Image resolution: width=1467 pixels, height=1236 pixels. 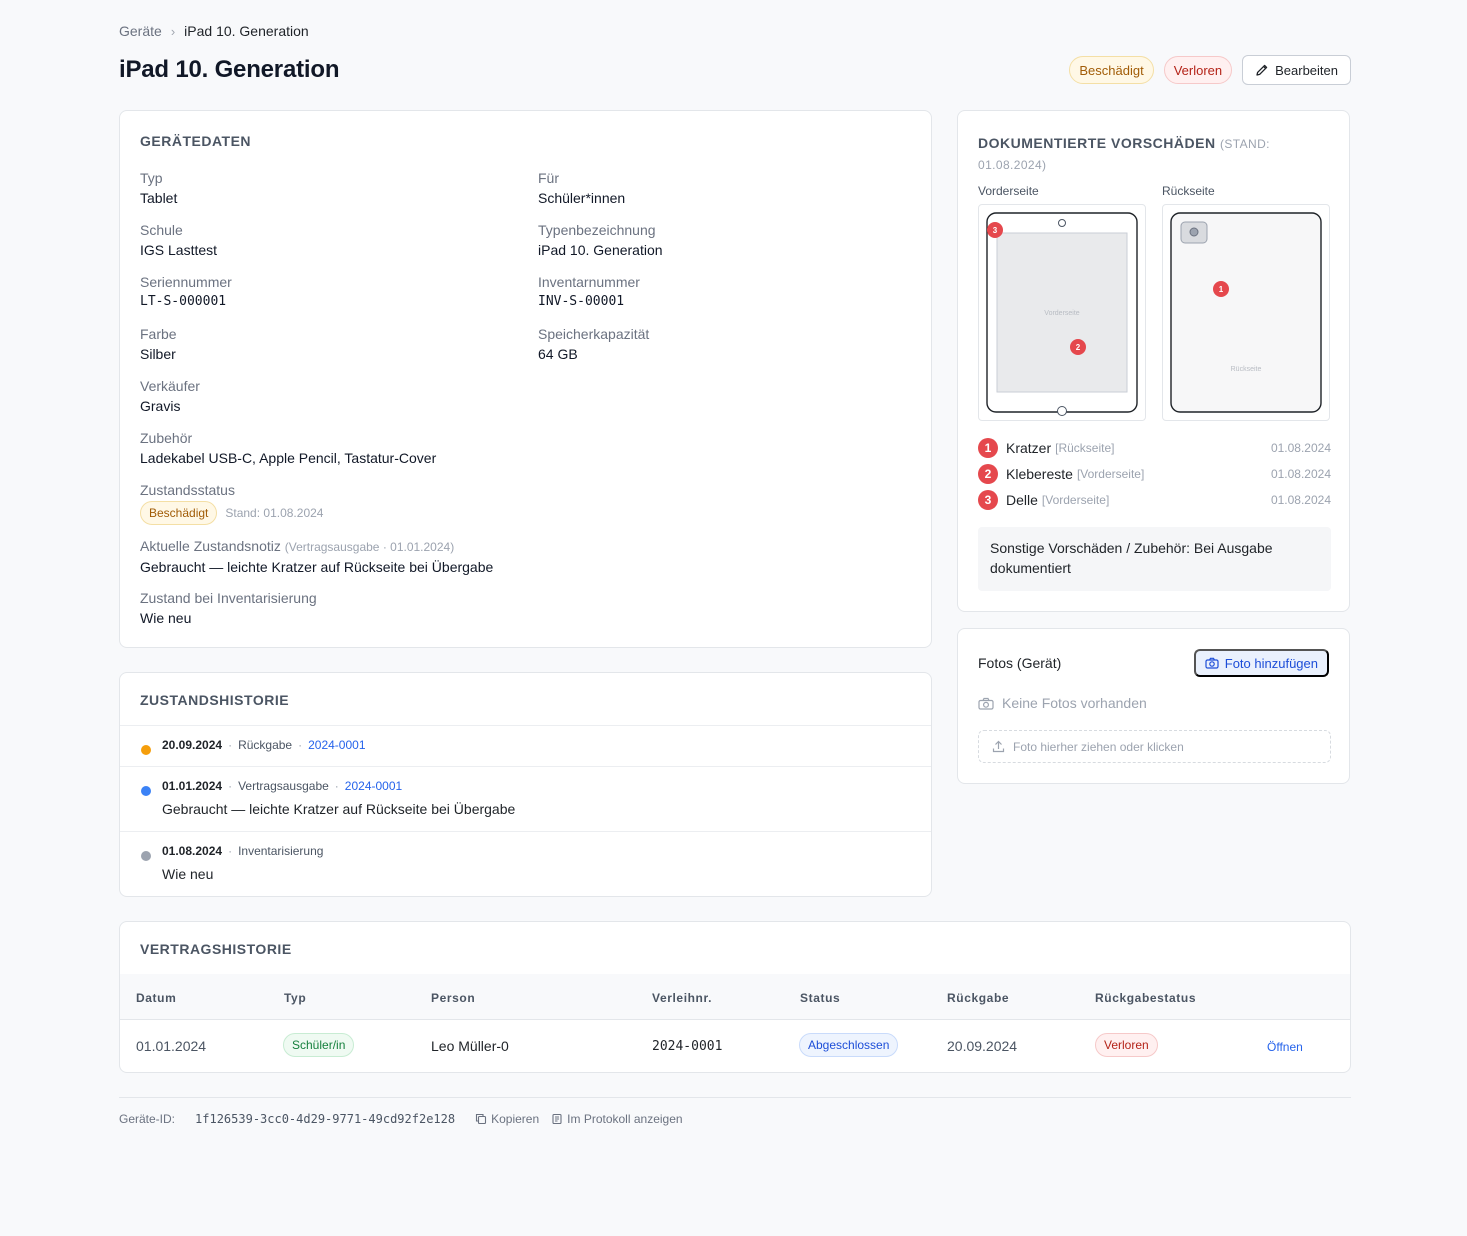 I want to click on field-label: Schule, so click(x=161, y=230).